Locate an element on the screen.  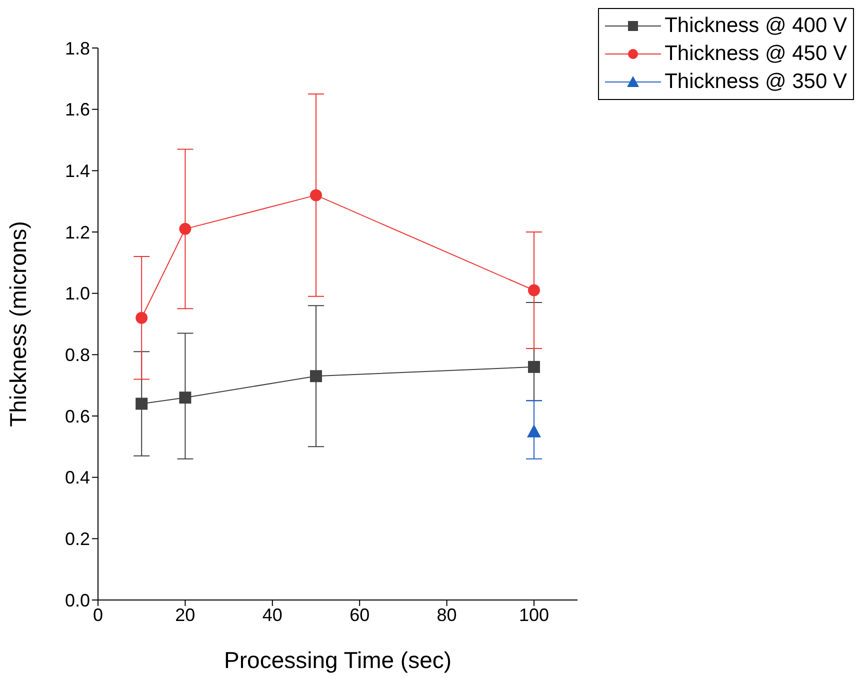
y-tick-label: 1.4 is located at coordinates (77, 171).